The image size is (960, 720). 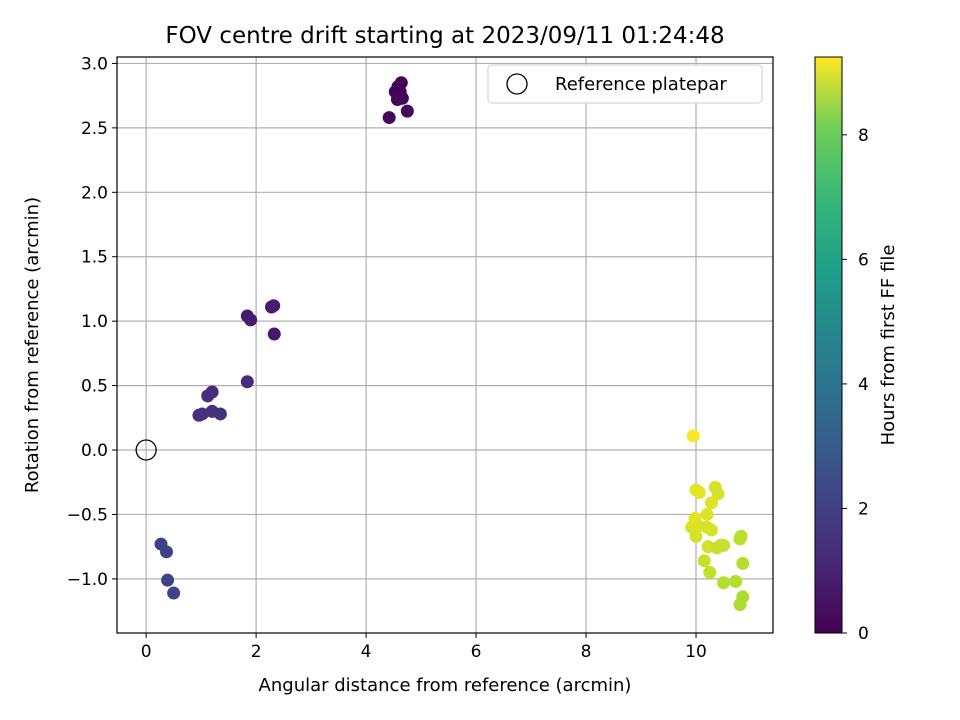 I want to click on y-axis-ticks: −1.0 −0.5 0.0 0.5 1.0 1.5 2.0 2.5 3.0, so click(x=92, y=322).